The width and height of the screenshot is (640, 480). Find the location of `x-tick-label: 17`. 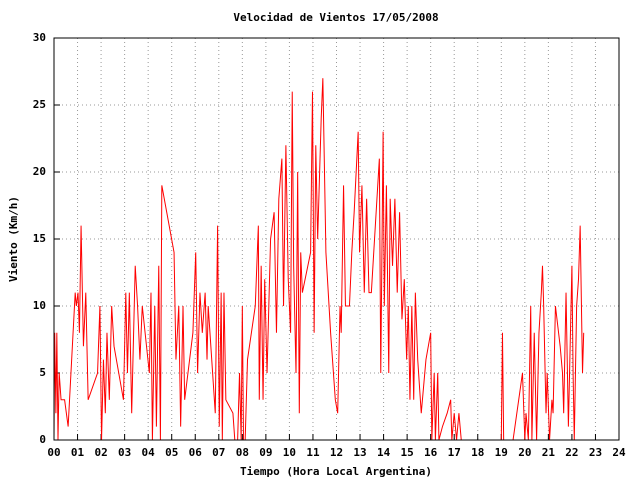

x-tick-label: 17 is located at coordinates (454, 452).